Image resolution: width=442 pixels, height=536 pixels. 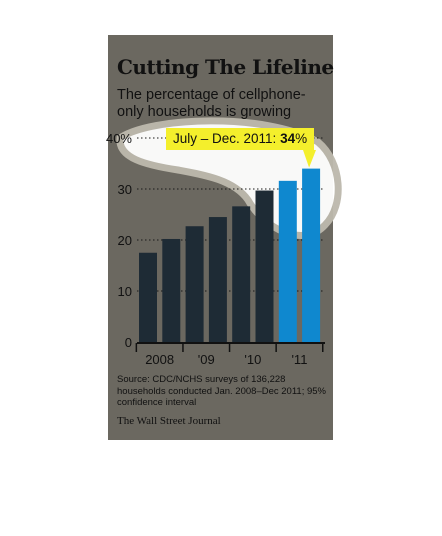 I want to click on callout-pointer, so click(x=309, y=159).